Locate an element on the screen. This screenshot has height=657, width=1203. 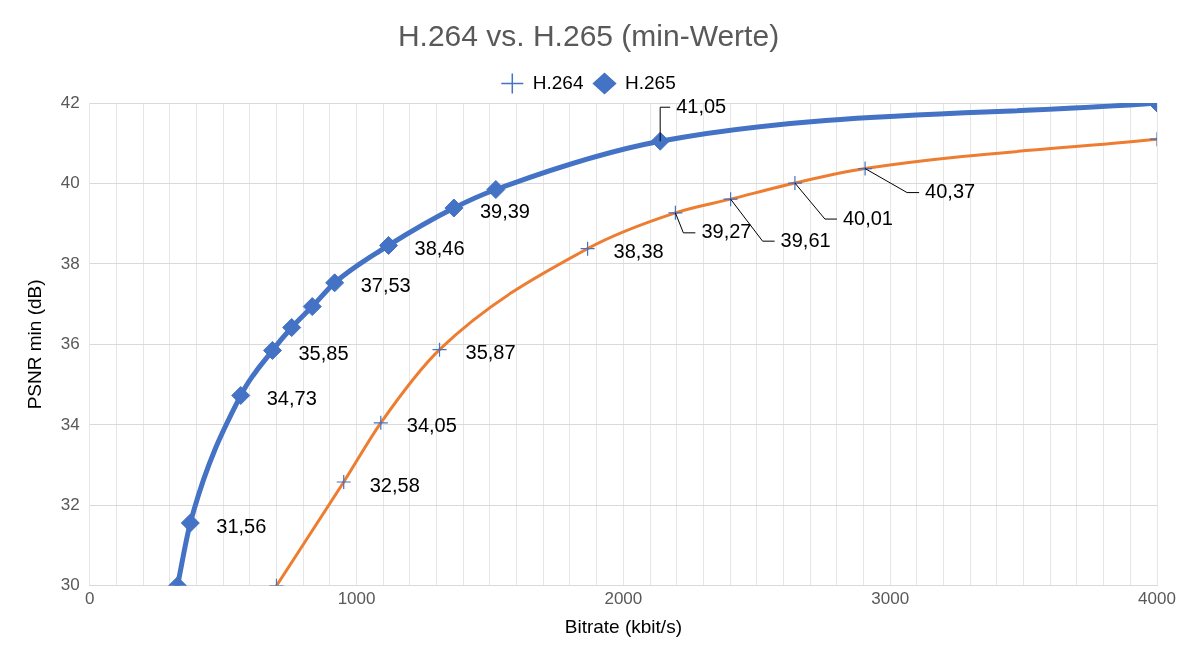
y-tick-label: 36 is located at coordinates (70, 344).